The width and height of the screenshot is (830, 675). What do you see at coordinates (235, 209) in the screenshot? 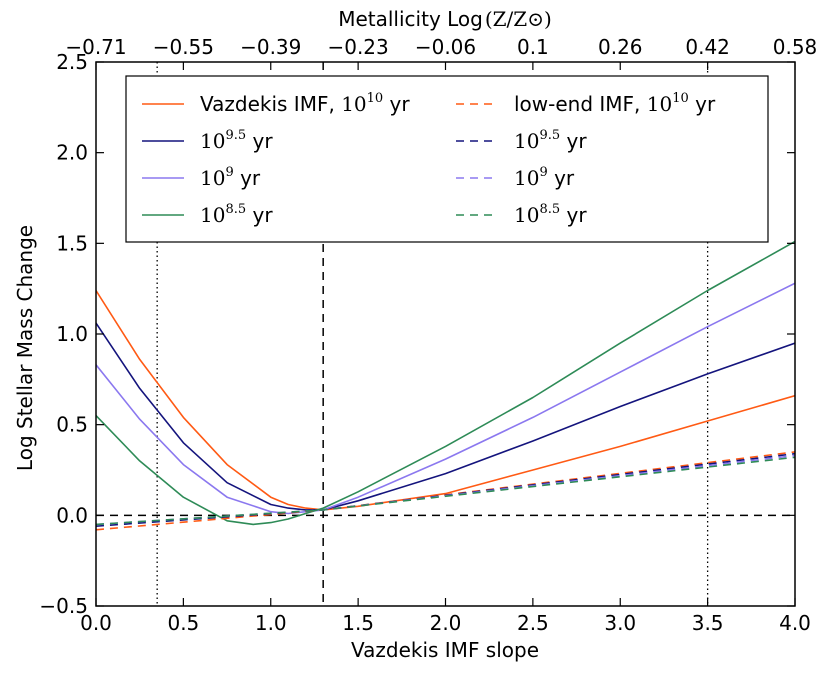
I see `legend-exponent-3: 8.5` at bounding box center [235, 209].